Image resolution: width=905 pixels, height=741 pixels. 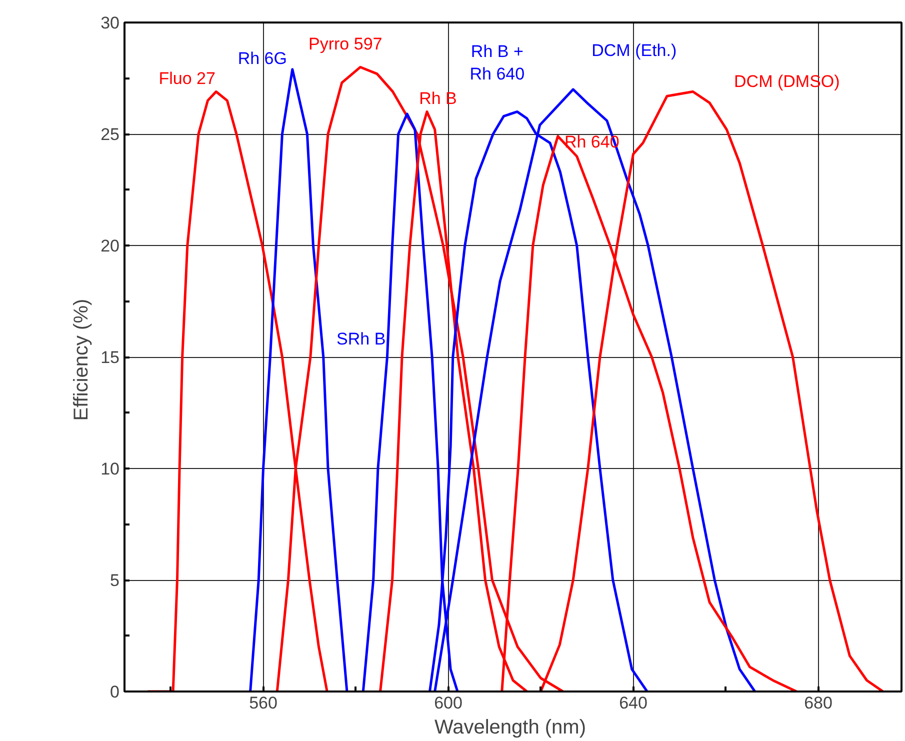 I want to click on y-tick-label: 0, so click(x=115, y=692).